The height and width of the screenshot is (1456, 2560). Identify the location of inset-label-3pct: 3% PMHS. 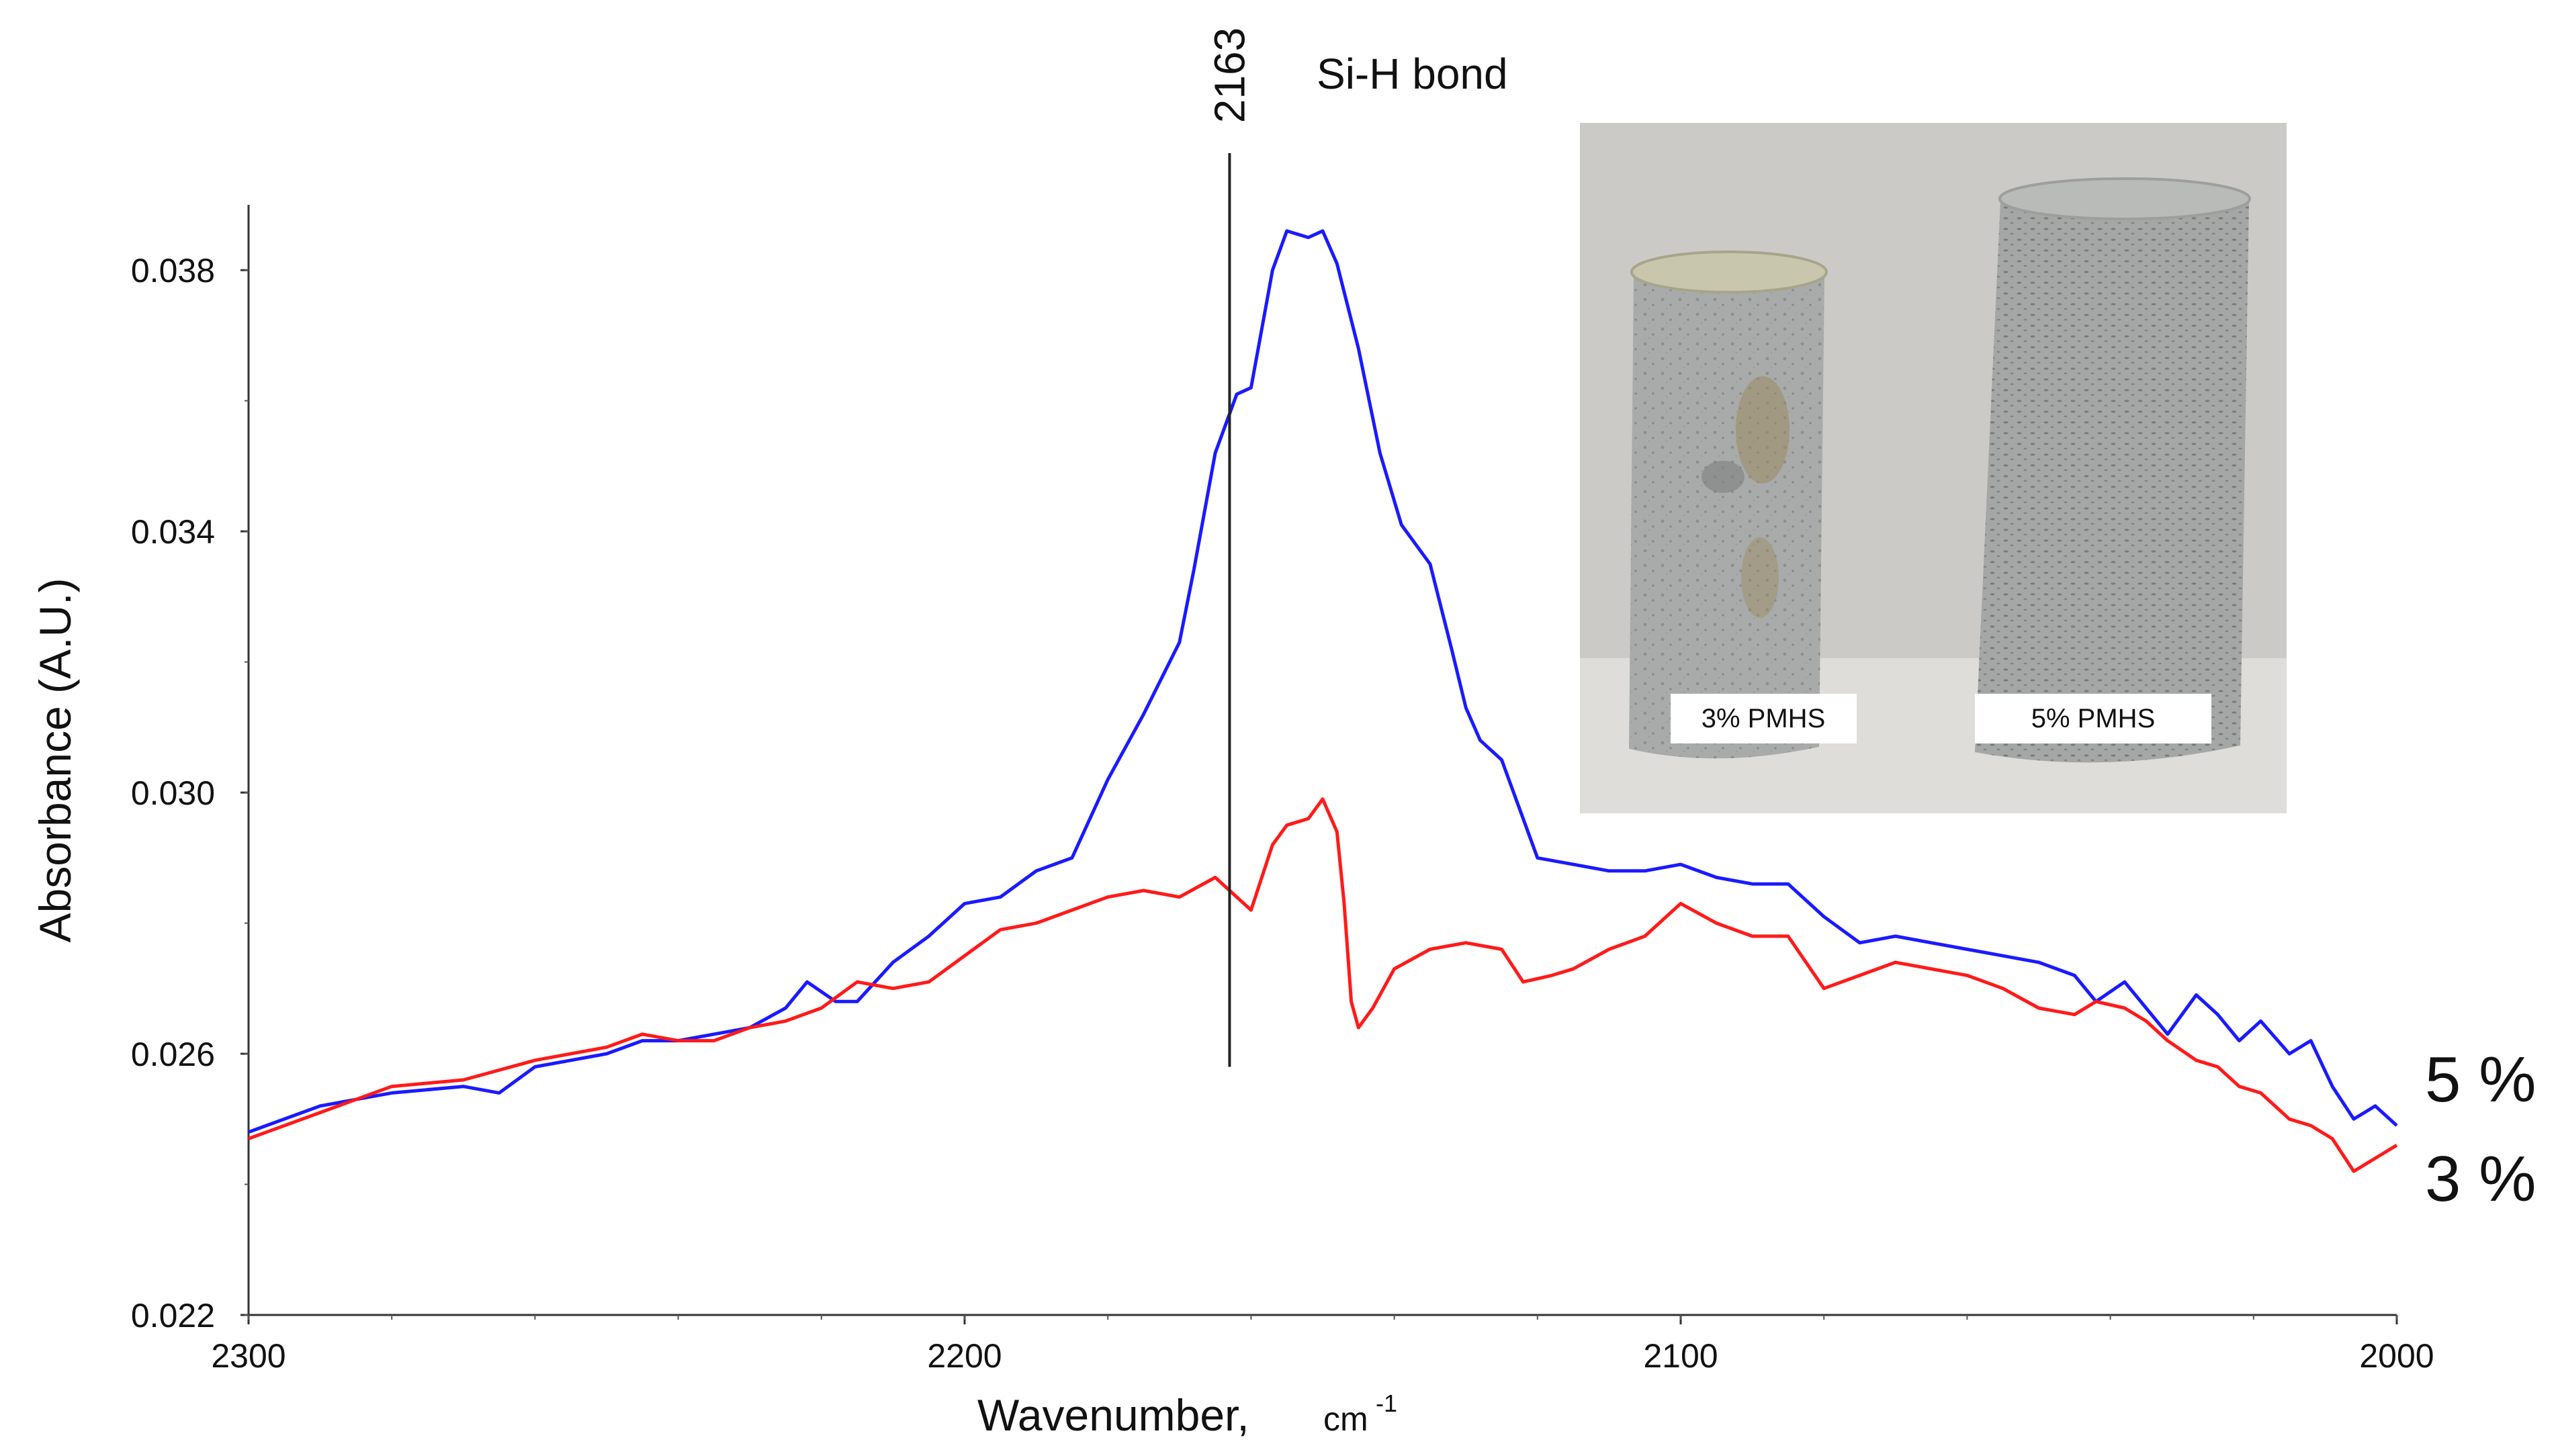
(1764, 718).